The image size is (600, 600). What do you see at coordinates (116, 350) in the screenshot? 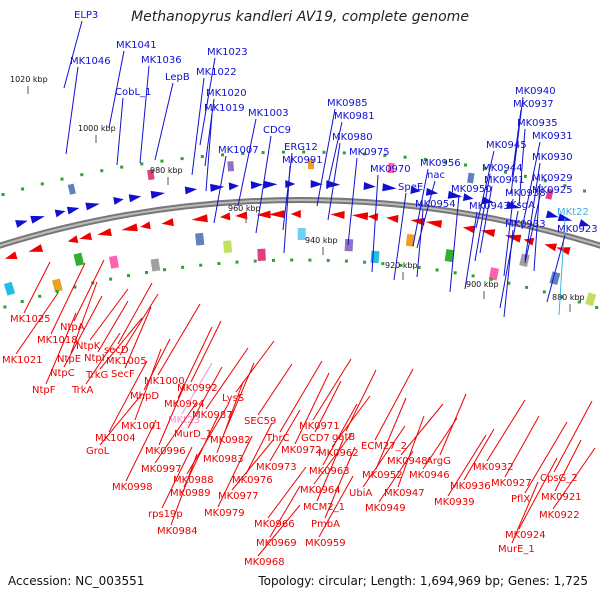
I see `reverse-gene-label: secD` at bounding box center [116, 350].